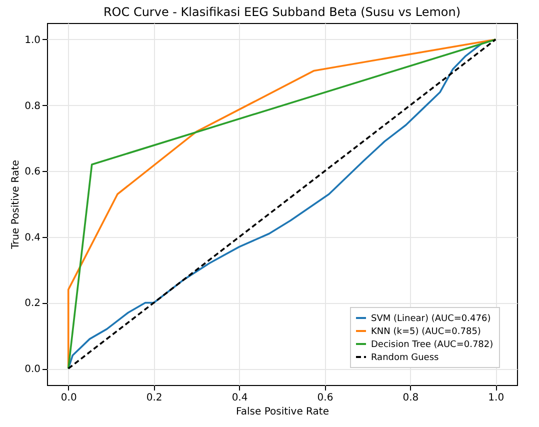 The height and width of the screenshot is (427, 539). What do you see at coordinates (32, 304) in the screenshot?
I see `y-tick-label: 0.2` at bounding box center [32, 304].